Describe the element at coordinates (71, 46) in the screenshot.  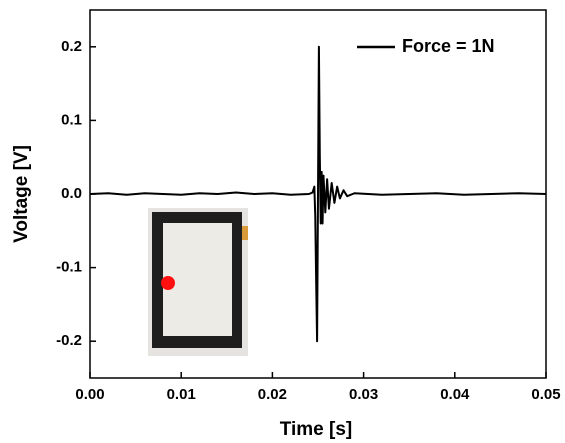
I see `y-tick-label: 0.2` at that location.